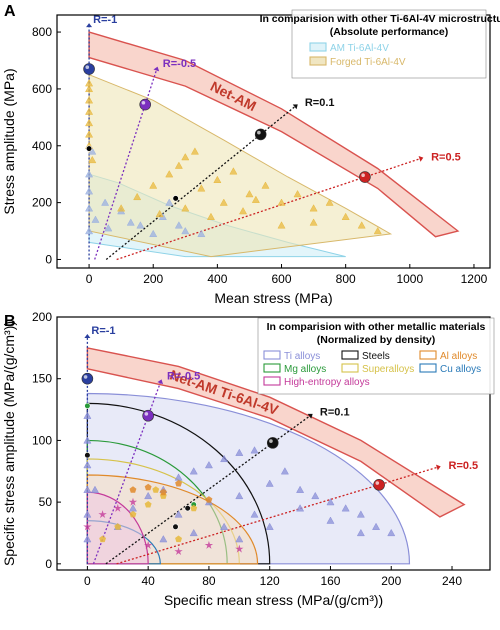  I want to click on x-tick-label-6: 1200, so click(474, 279).